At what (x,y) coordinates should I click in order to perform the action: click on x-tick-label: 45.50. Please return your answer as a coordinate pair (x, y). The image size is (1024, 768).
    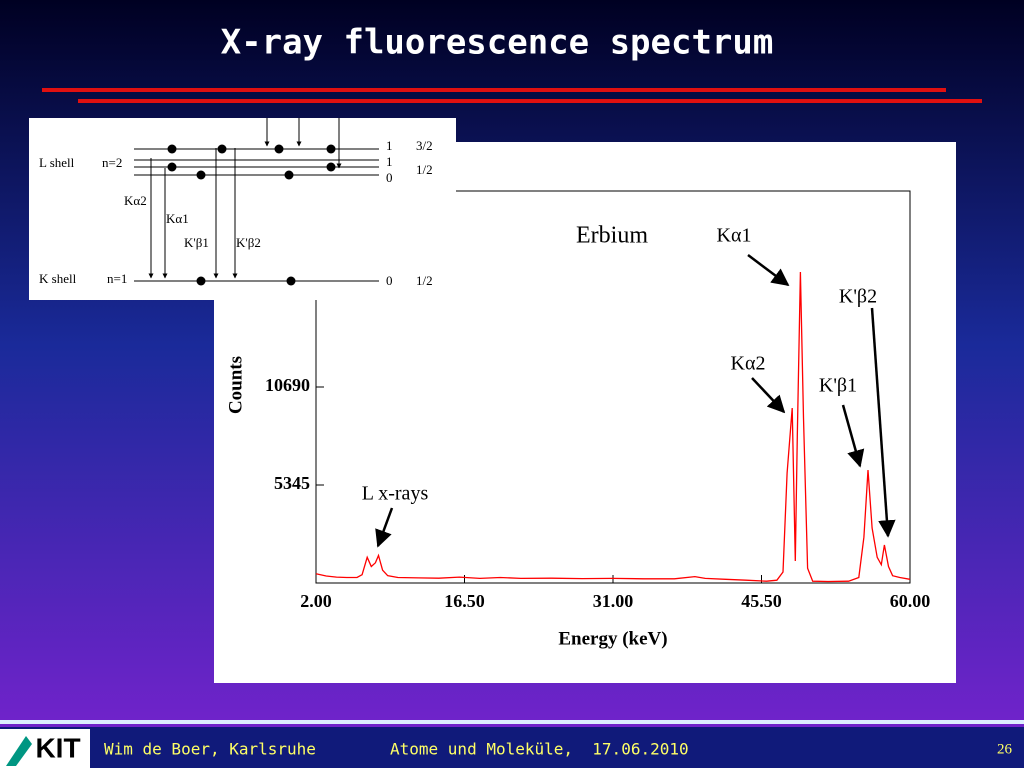
    Looking at the image, I should click on (761, 601).